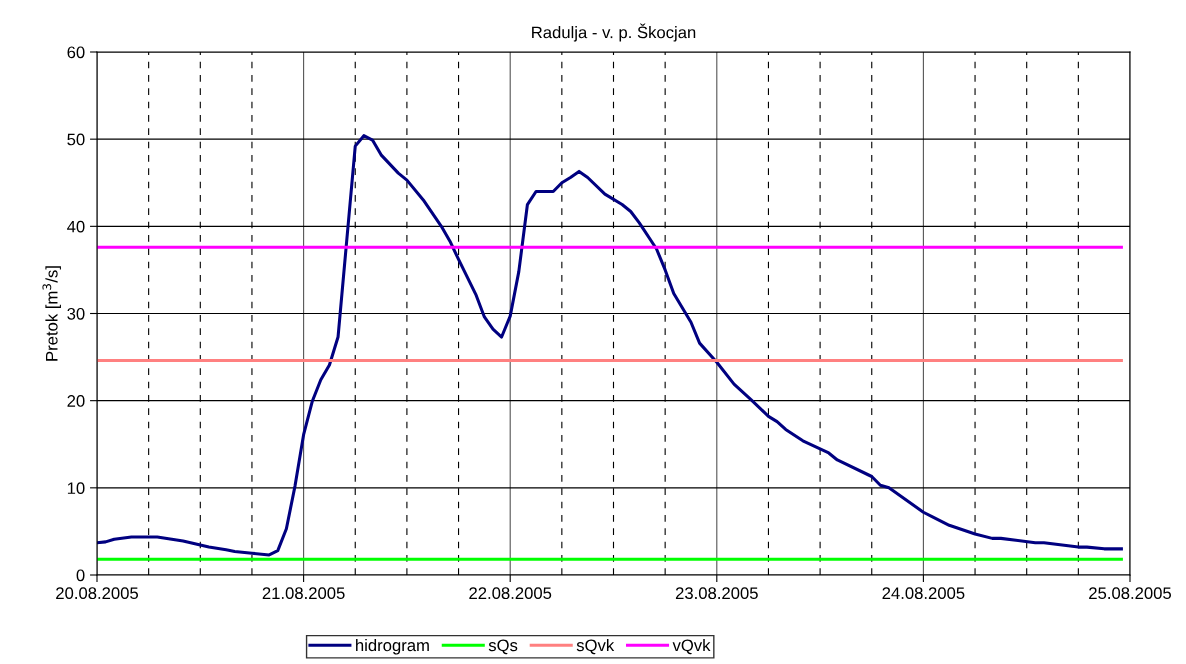  Describe the element at coordinates (76, 488) in the screenshot. I see `y-tick-label: 10` at that location.